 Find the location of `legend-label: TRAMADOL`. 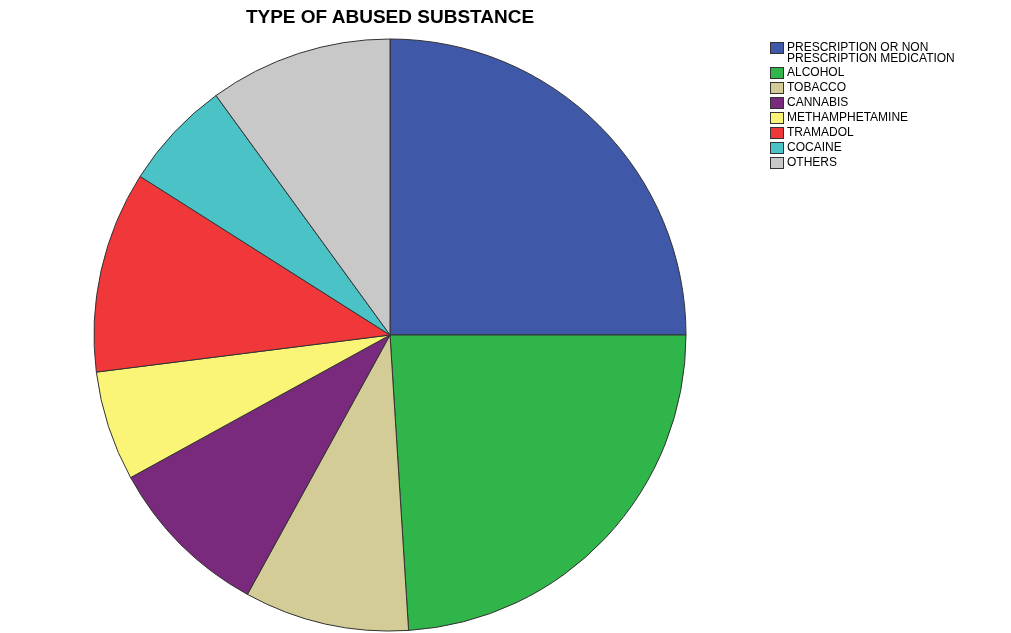

legend-label: TRAMADOL is located at coordinates (820, 132).